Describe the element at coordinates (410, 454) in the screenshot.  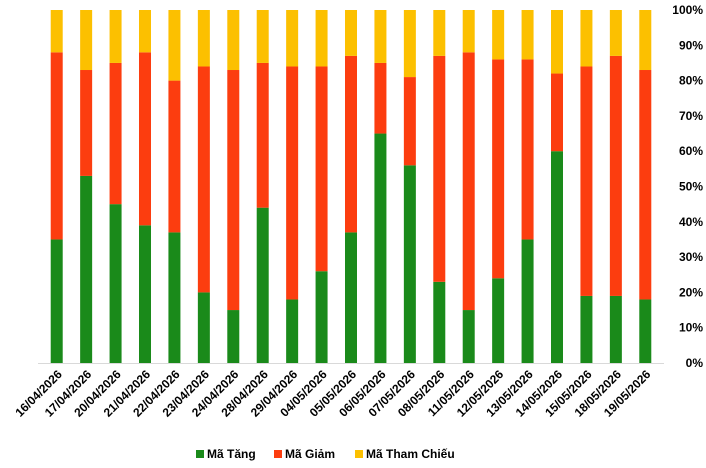
I see `legend-entry: Mã Tham Chiếu` at that location.